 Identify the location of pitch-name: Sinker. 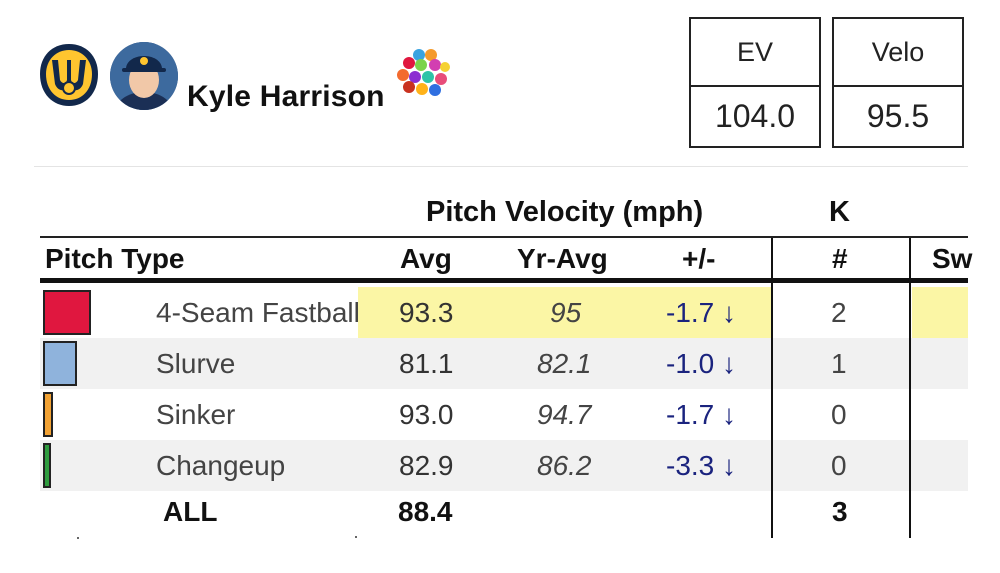
(196, 414).